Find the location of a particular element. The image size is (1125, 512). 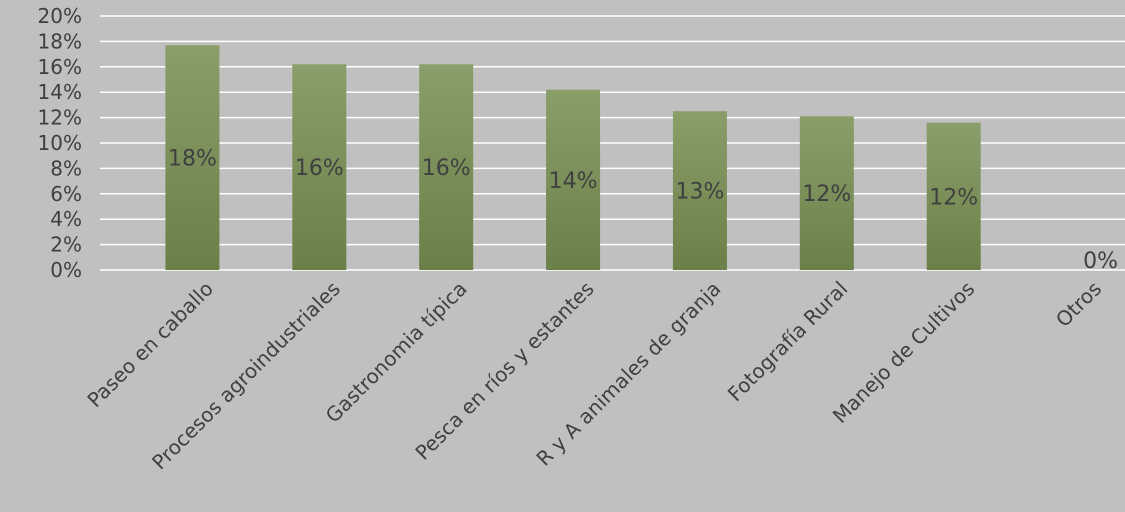

y-tick-label: 8% is located at coordinates (66, 168).